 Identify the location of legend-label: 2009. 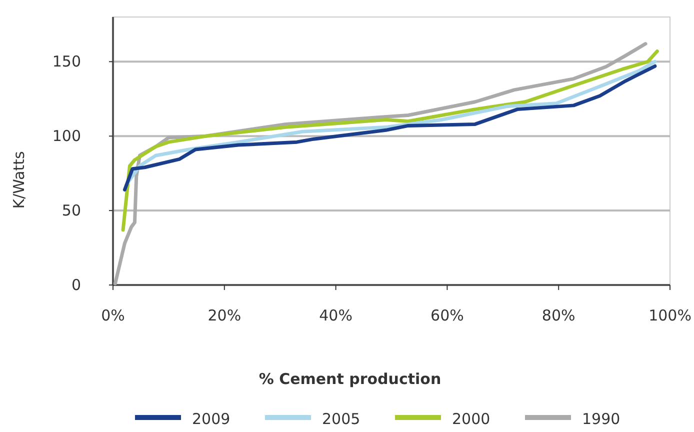
(211, 419).